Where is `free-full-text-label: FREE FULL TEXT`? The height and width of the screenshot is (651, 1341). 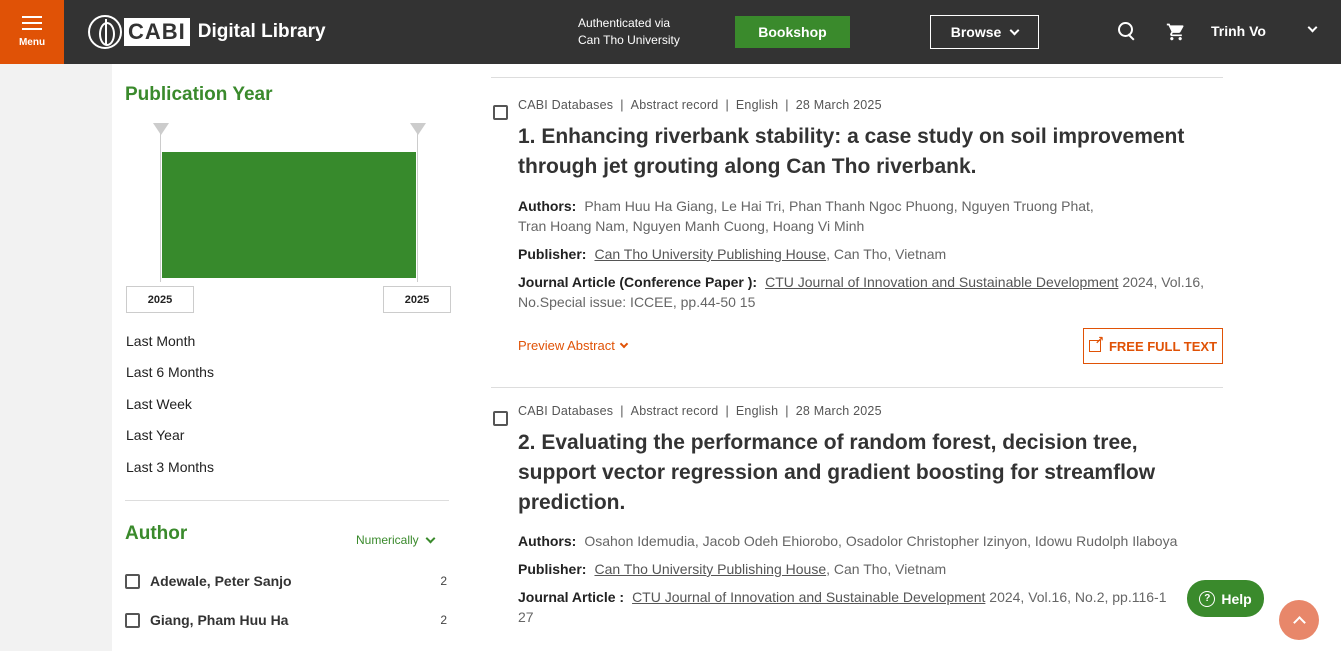
free-full-text-label: FREE FULL TEXT is located at coordinates (1163, 346).